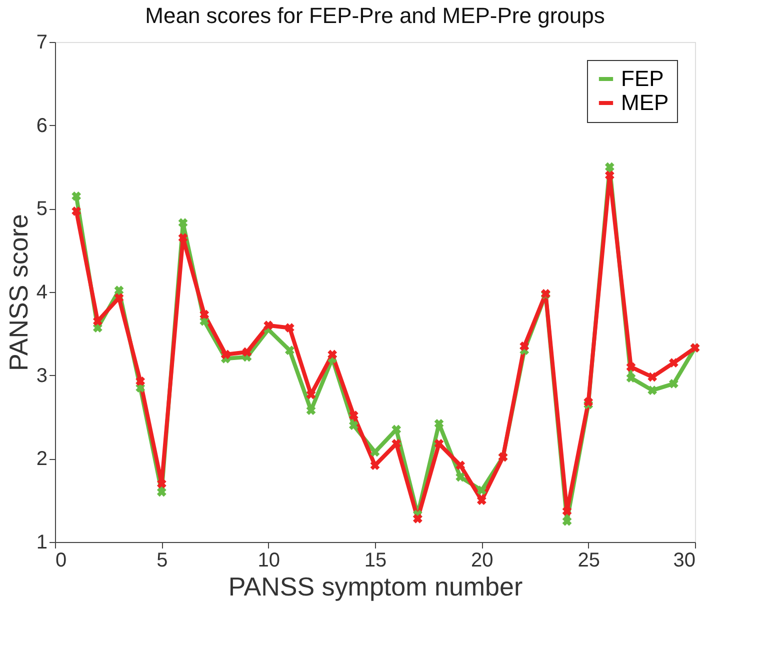 The width and height of the screenshot is (776, 655). What do you see at coordinates (18, 293) in the screenshot?
I see `y-axis-title: PANSS score` at bounding box center [18, 293].